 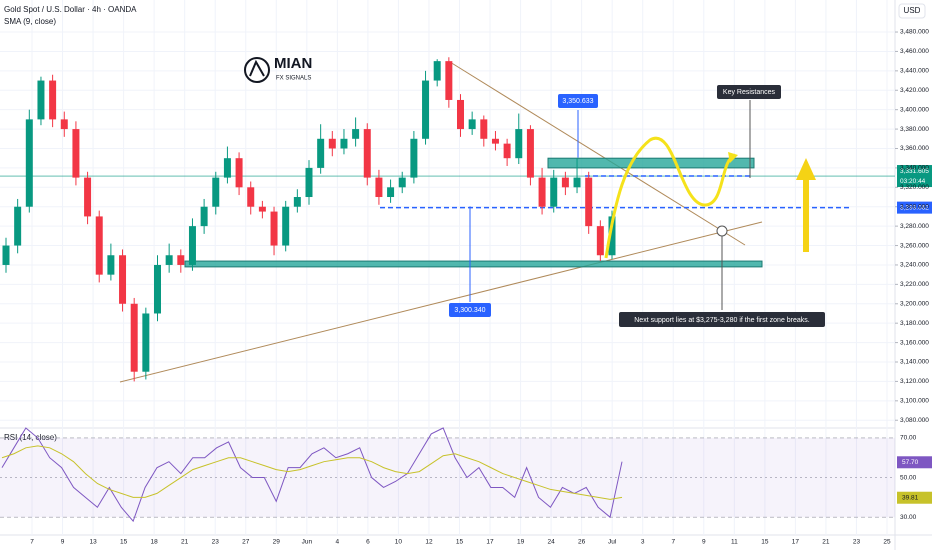 What do you see at coordinates (597, 153) in the screenshot?
I see `trend-line` at bounding box center [597, 153].